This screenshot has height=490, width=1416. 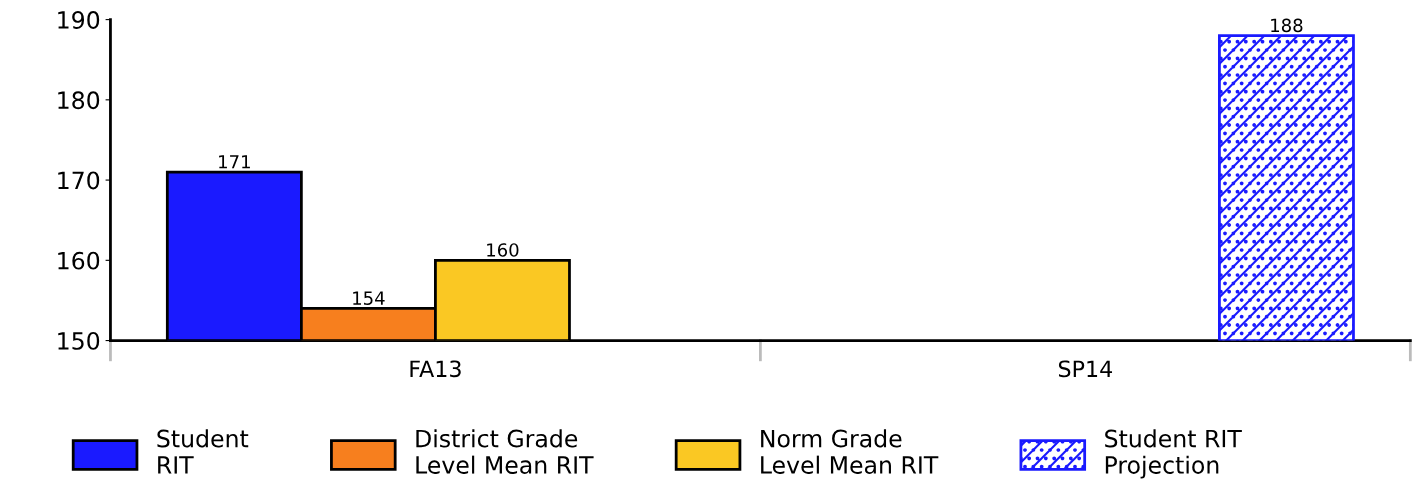 What do you see at coordinates (234, 162) in the screenshot?
I see `data-label: 171` at bounding box center [234, 162].